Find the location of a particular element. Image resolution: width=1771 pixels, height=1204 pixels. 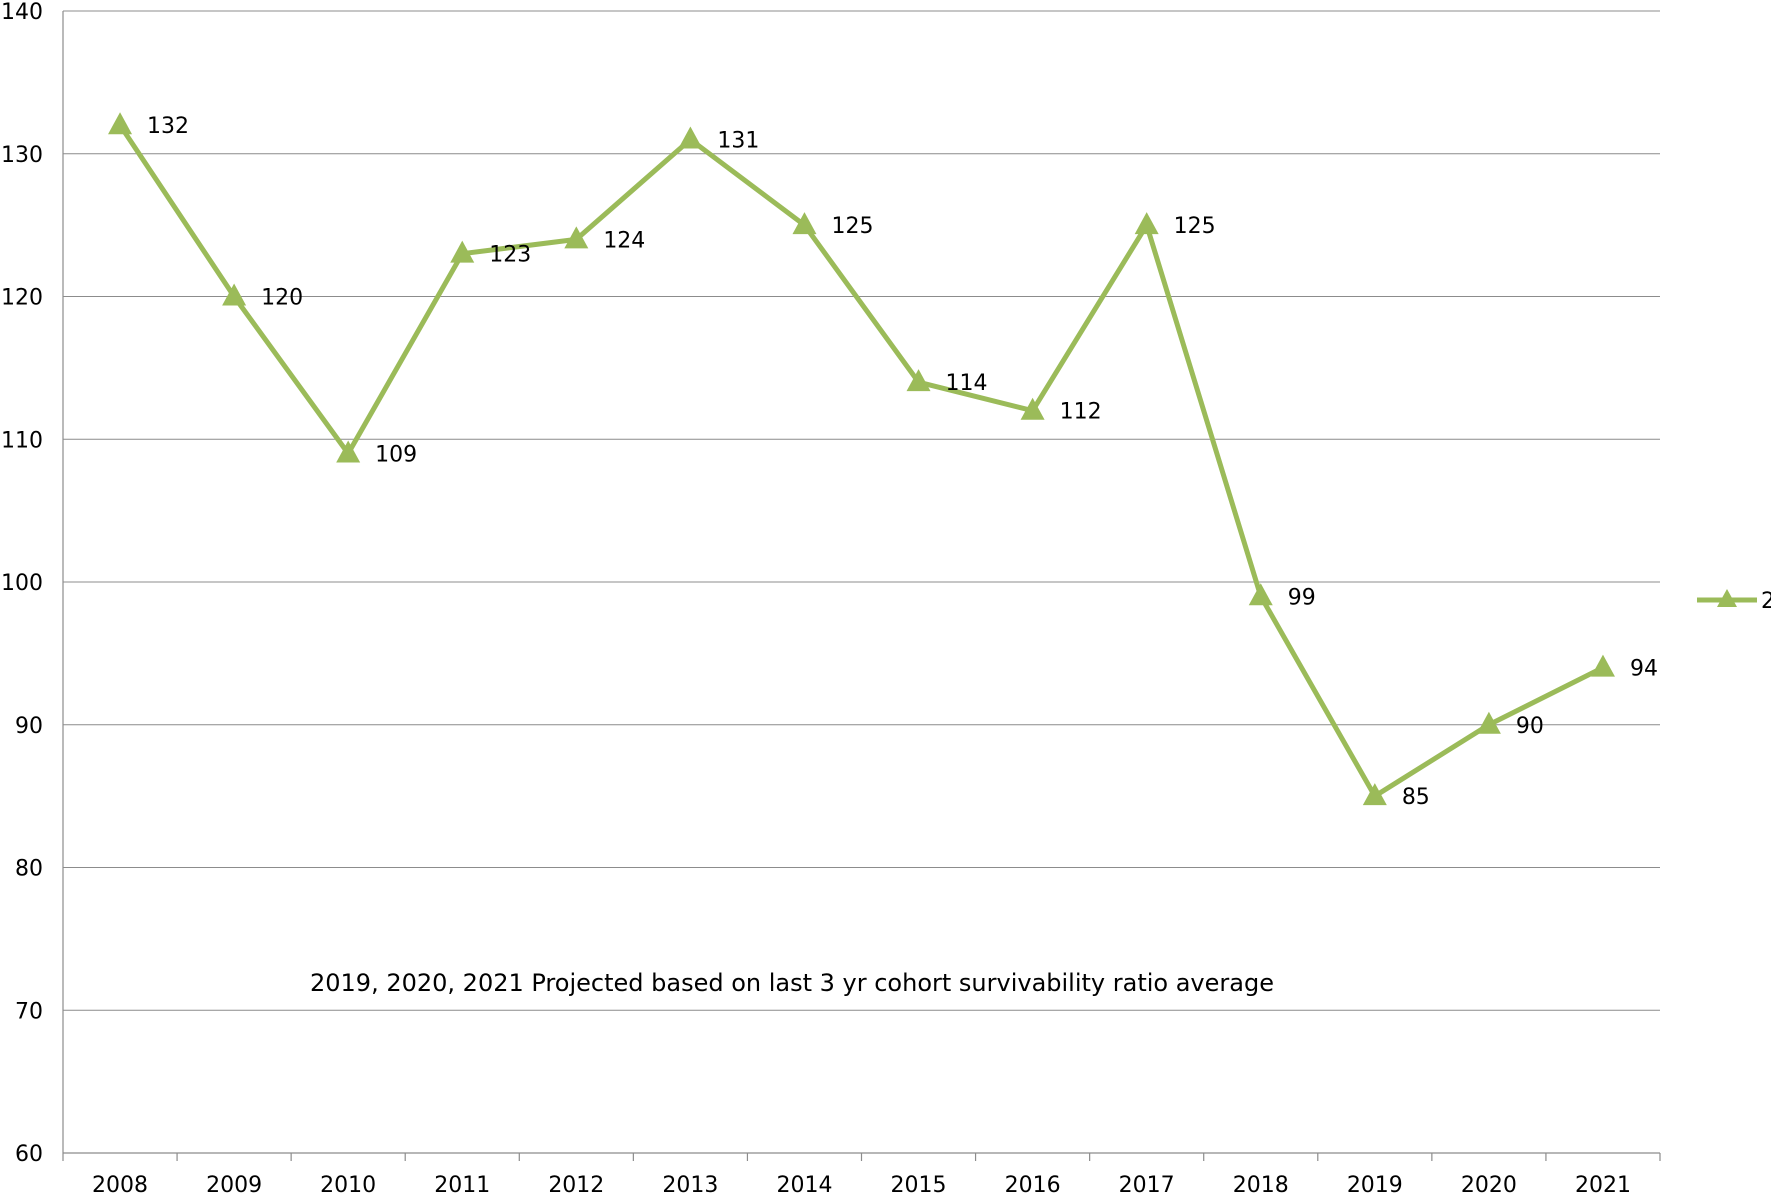

legend: 2 is located at coordinates (1734, 601).